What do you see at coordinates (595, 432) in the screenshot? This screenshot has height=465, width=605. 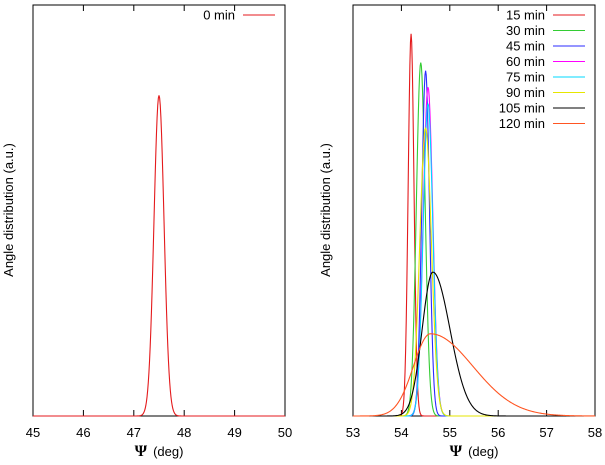 I see `x-tick-label: 58` at bounding box center [595, 432].